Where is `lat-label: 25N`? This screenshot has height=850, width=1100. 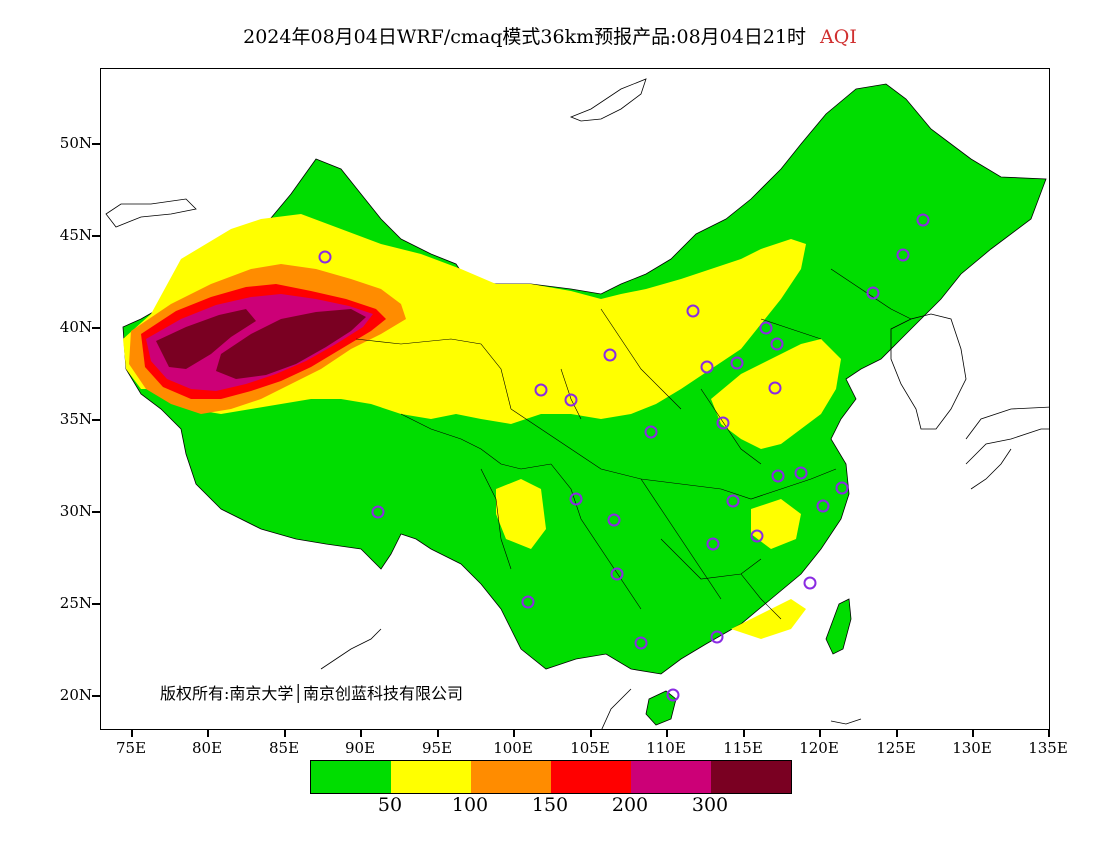 lat-label: 25N is located at coordinates (75, 603).